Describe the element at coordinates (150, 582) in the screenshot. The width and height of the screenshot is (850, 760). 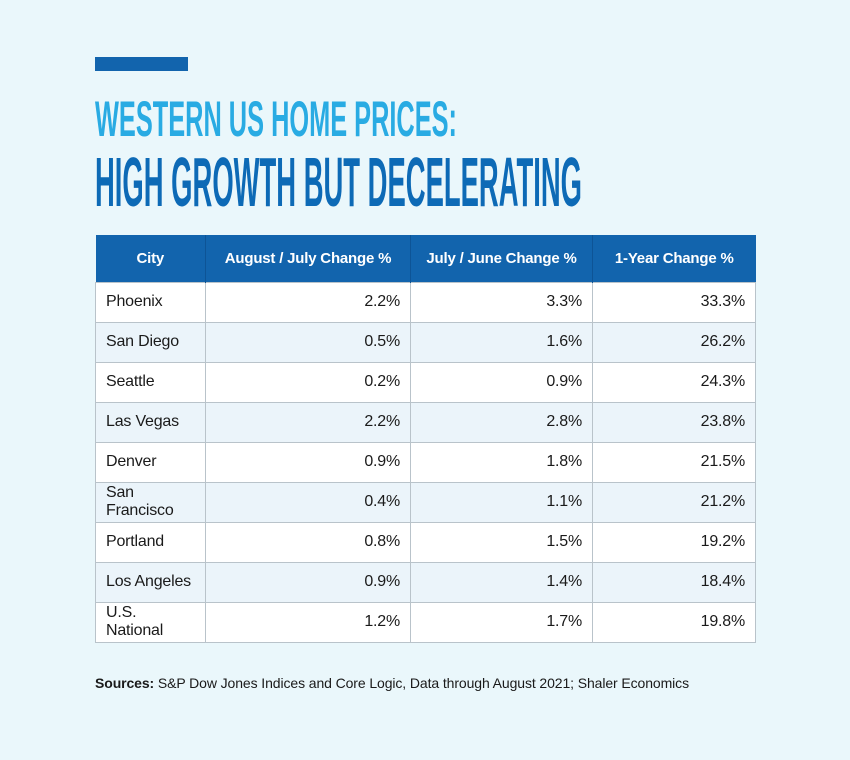
I see `city-cell: Los Angeles` at that location.